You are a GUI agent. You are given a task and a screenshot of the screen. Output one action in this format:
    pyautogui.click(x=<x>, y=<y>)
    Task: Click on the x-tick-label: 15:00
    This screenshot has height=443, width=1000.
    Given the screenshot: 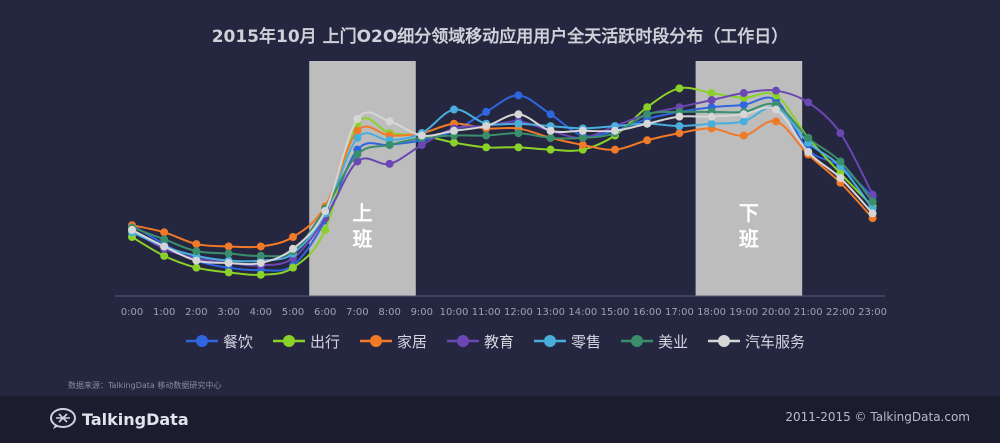 What is the action you would take?
    pyautogui.click(x=615, y=312)
    